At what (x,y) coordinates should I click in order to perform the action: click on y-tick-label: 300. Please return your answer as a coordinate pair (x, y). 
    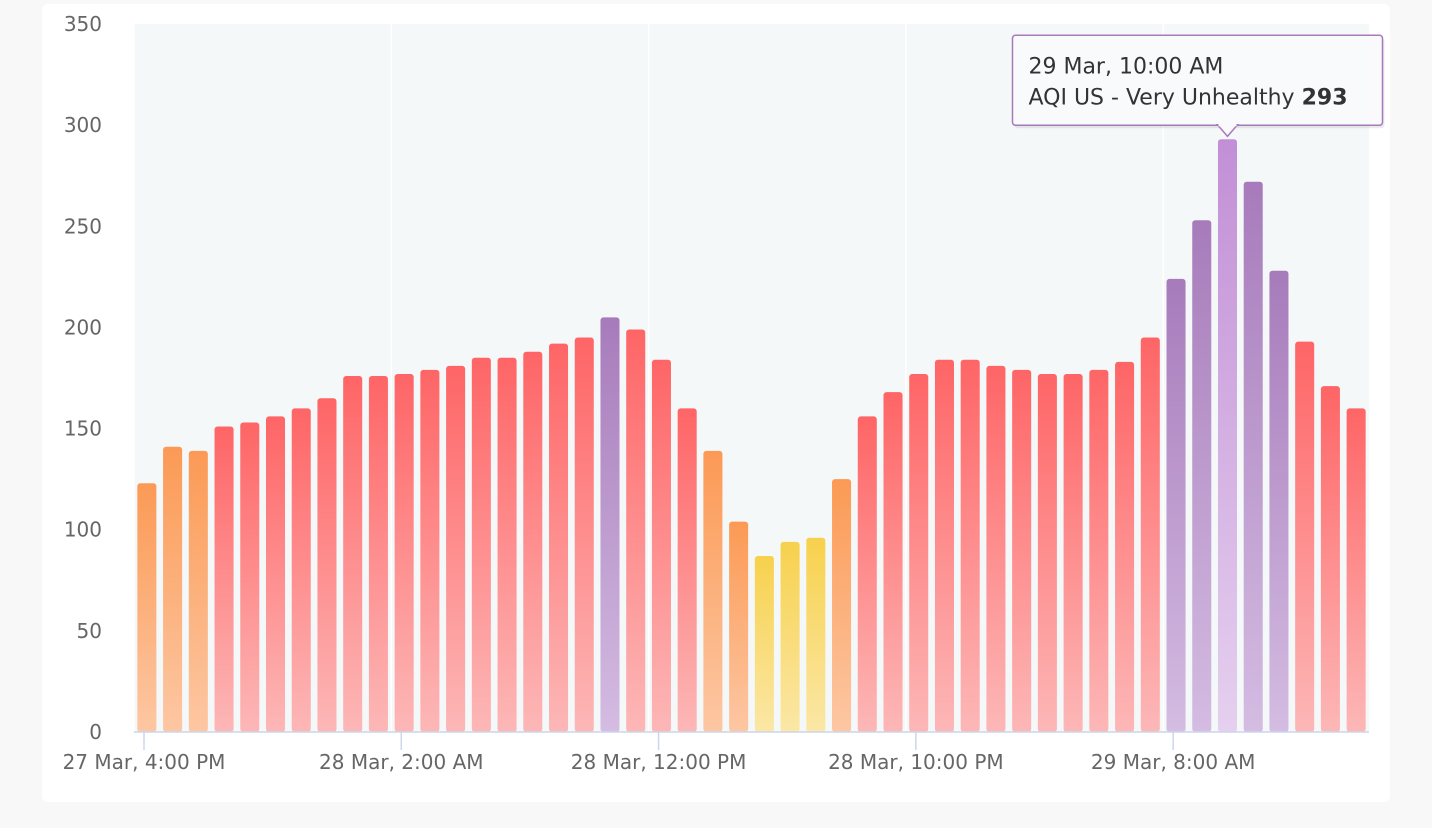
    Looking at the image, I should click on (83, 125).